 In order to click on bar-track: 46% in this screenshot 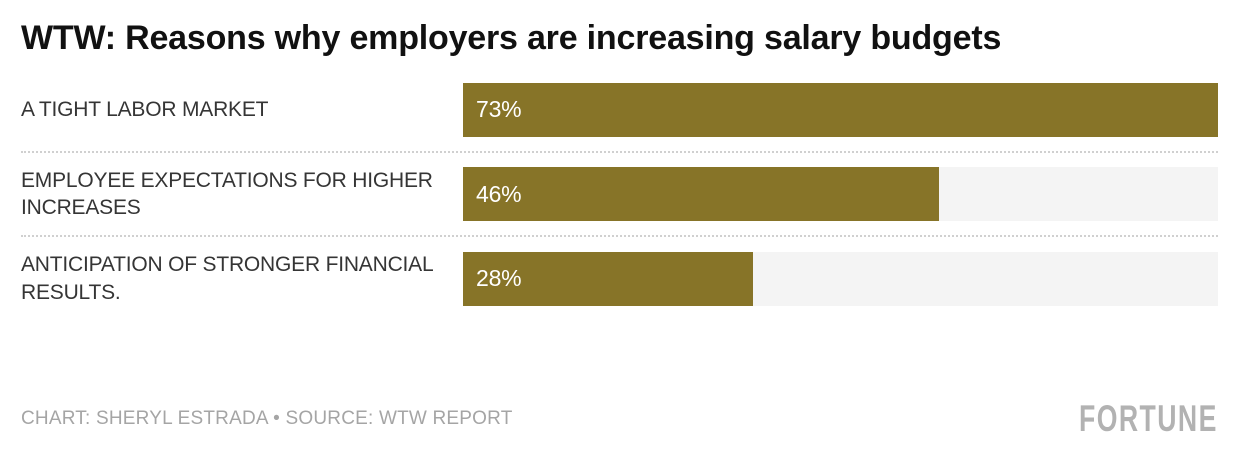, I will do `click(840, 194)`.